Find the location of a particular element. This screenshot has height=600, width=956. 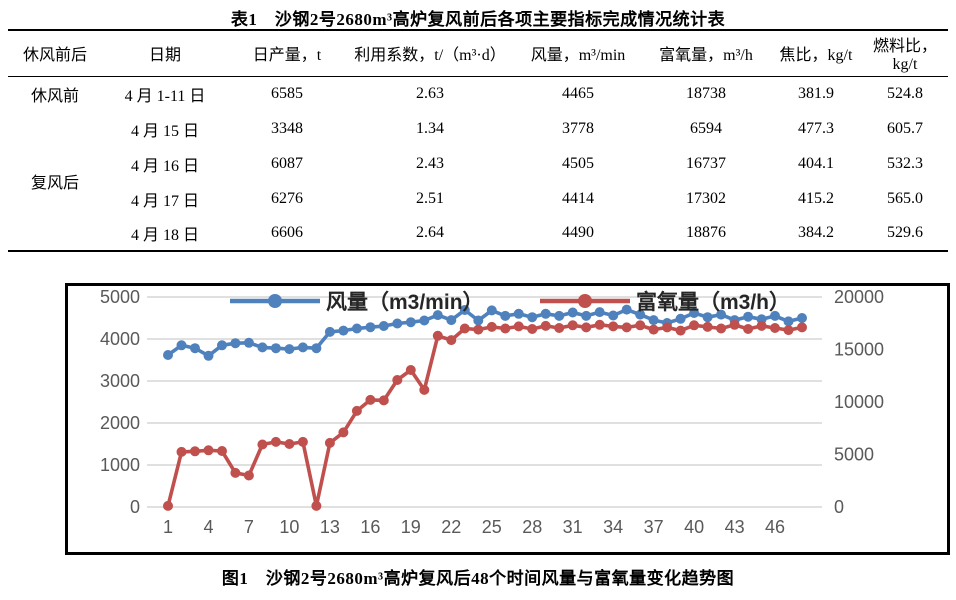

left-axis-label: 0 is located at coordinates (135, 507).